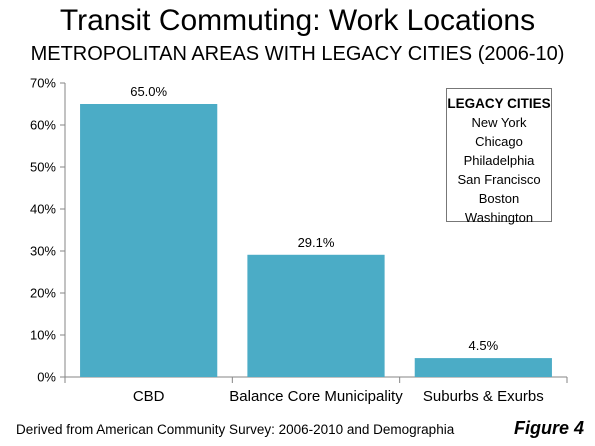 This screenshot has width=595, height=446. Describe the element at coordinates (43, 209) in the screenshot. I see `y-tick-label: 40%` at that location.